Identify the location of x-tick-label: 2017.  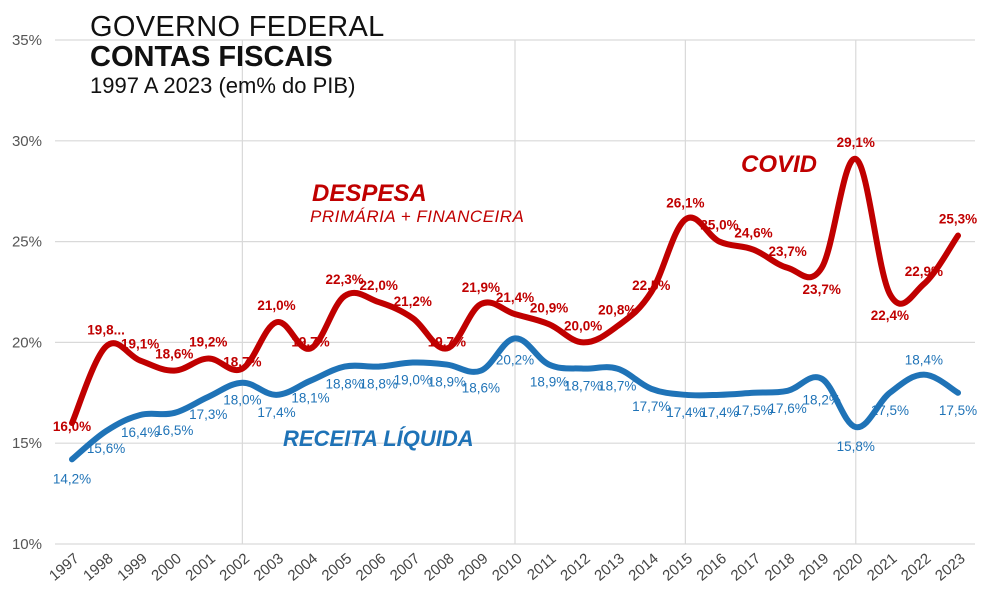
(746, 567).